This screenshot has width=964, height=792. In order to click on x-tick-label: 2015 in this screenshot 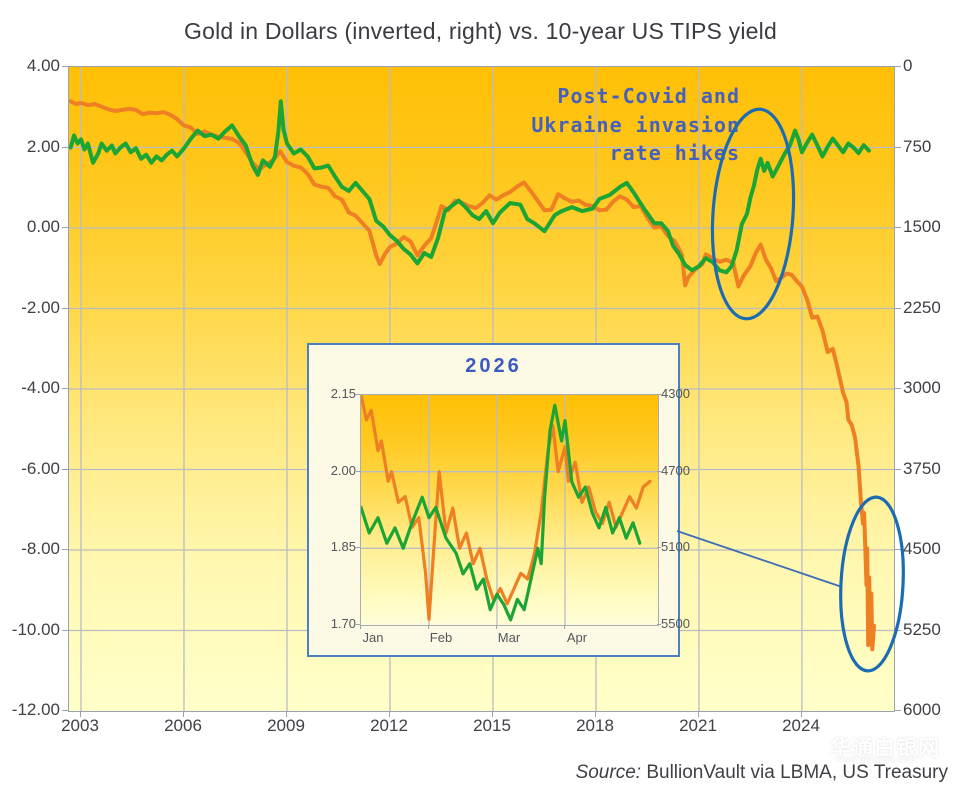, I will do `click(492, 725)`.